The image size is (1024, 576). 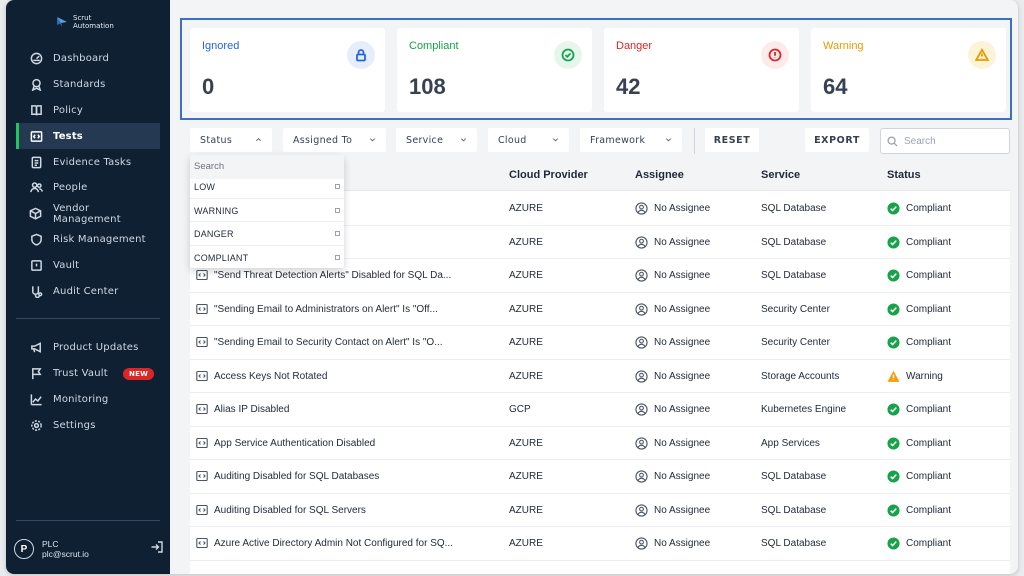 What do you see at coordinates (88, 265) in the screenshot?
I see `sidebar-item-vault: Vault` at bounding box center [88, 265].